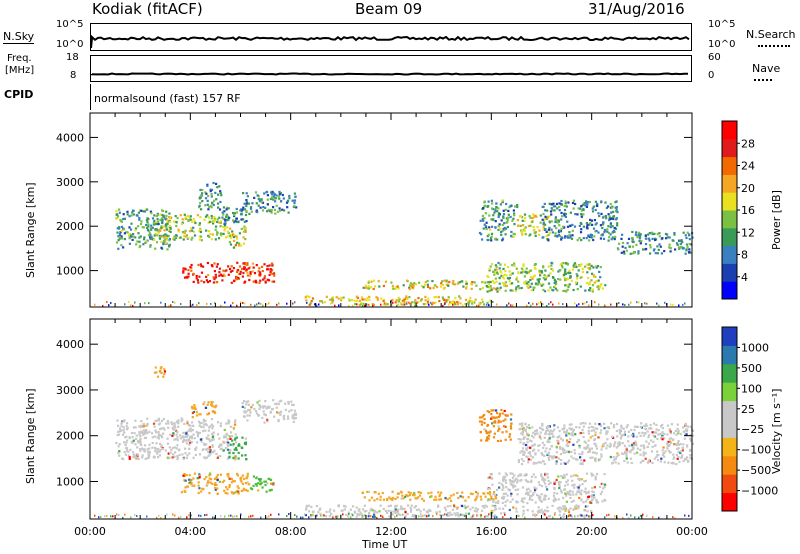 The image size is (800, 554). Describe the element at coordinates (503, 216) in the screenshot. I see `power-cell-r10` at that location.